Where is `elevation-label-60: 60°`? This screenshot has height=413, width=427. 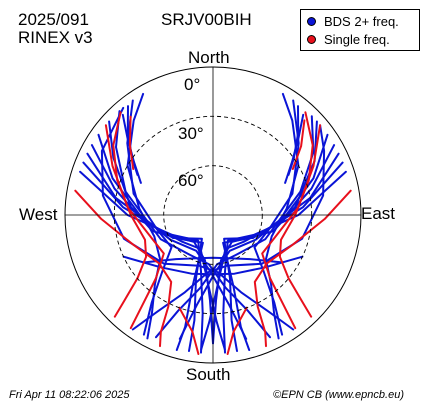
elevation-label-60: 60° is located at coordinates (191, 180).